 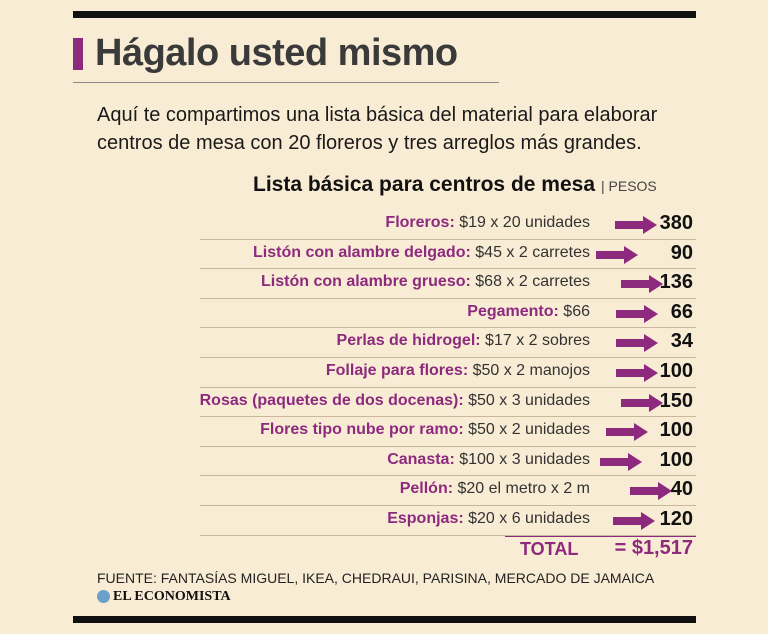 What do you see at coordinates (529, 430) in the screenshot?
I see `item-detail: $50 x 2 unidades` at bounding box center [529, 430].